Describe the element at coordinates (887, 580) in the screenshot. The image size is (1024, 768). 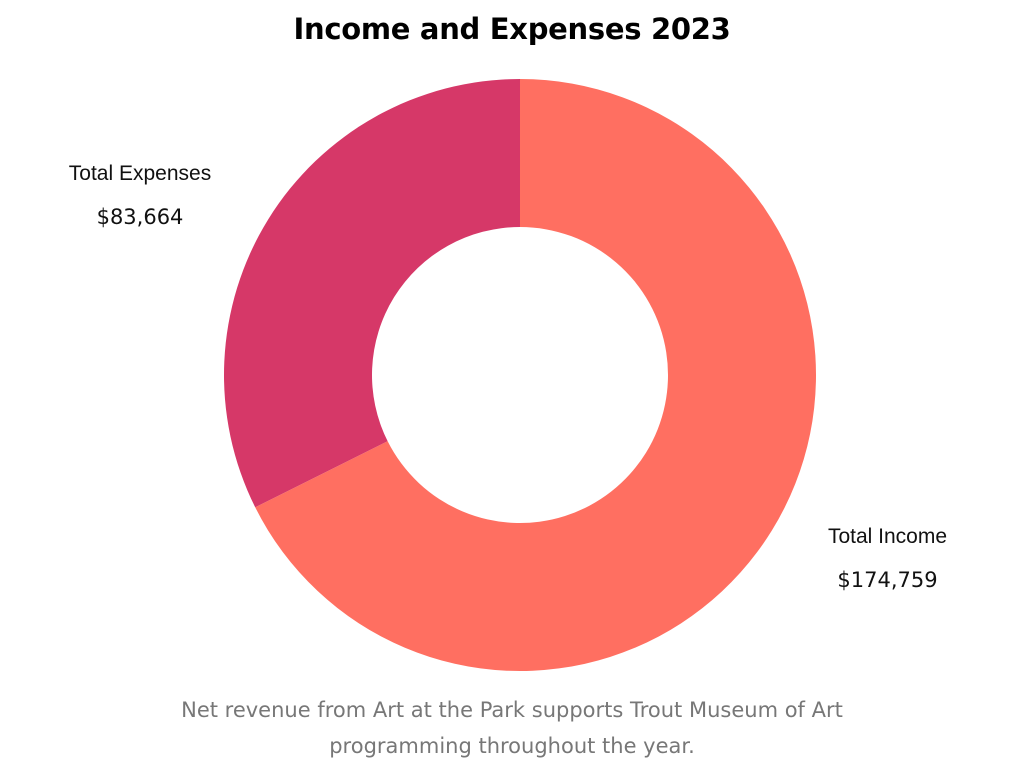
I see `income-value: $174,759` at that location.